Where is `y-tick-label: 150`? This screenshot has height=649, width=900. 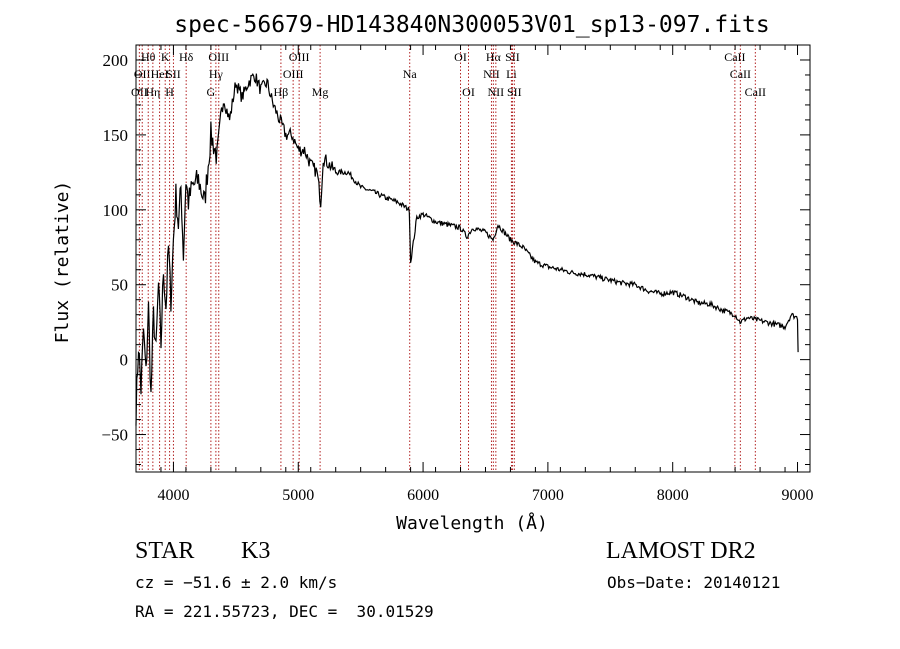 y-tick-label: 150 is located at coordinates (116, 135).